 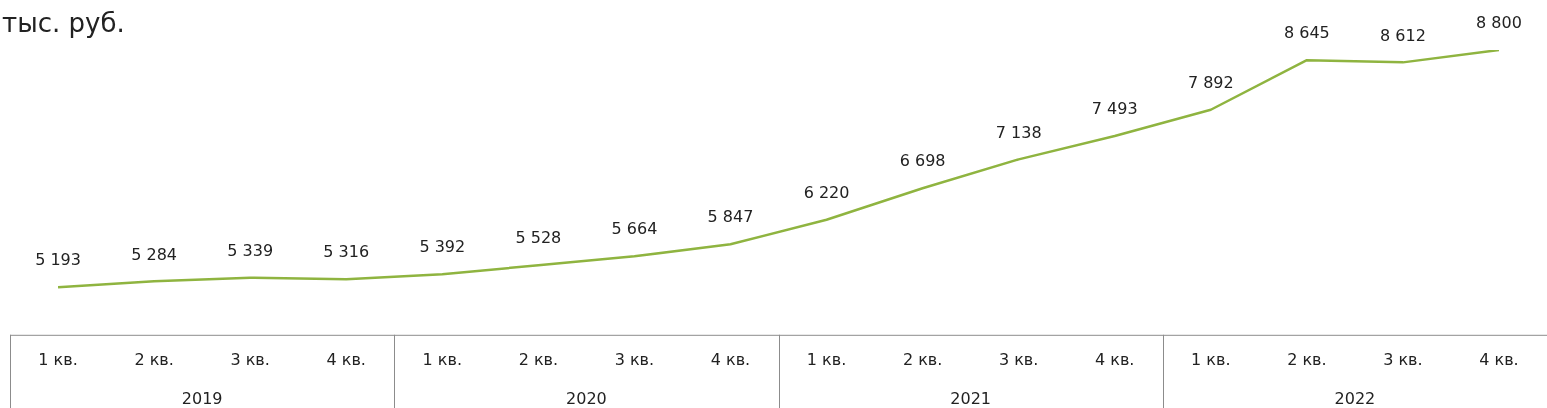 I want to click on text: 2021, so click(x=970, y=398).